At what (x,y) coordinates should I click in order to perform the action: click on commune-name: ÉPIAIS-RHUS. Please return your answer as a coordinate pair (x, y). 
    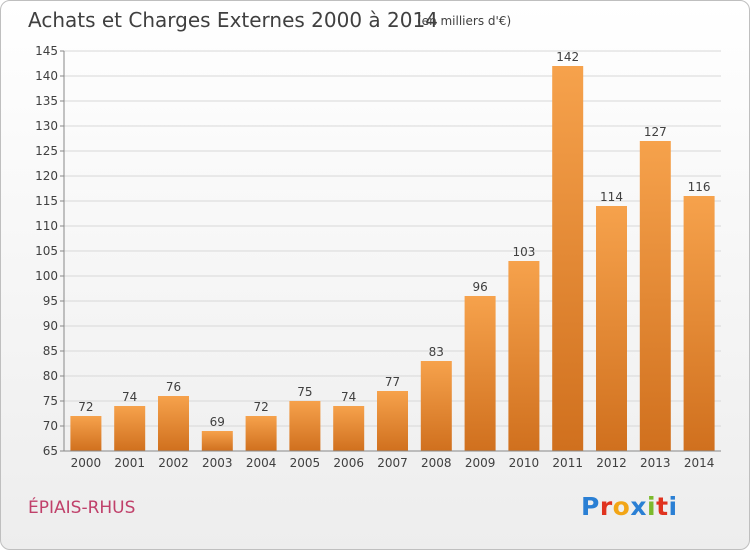
    Looking at the image, I should click on (82, 508).